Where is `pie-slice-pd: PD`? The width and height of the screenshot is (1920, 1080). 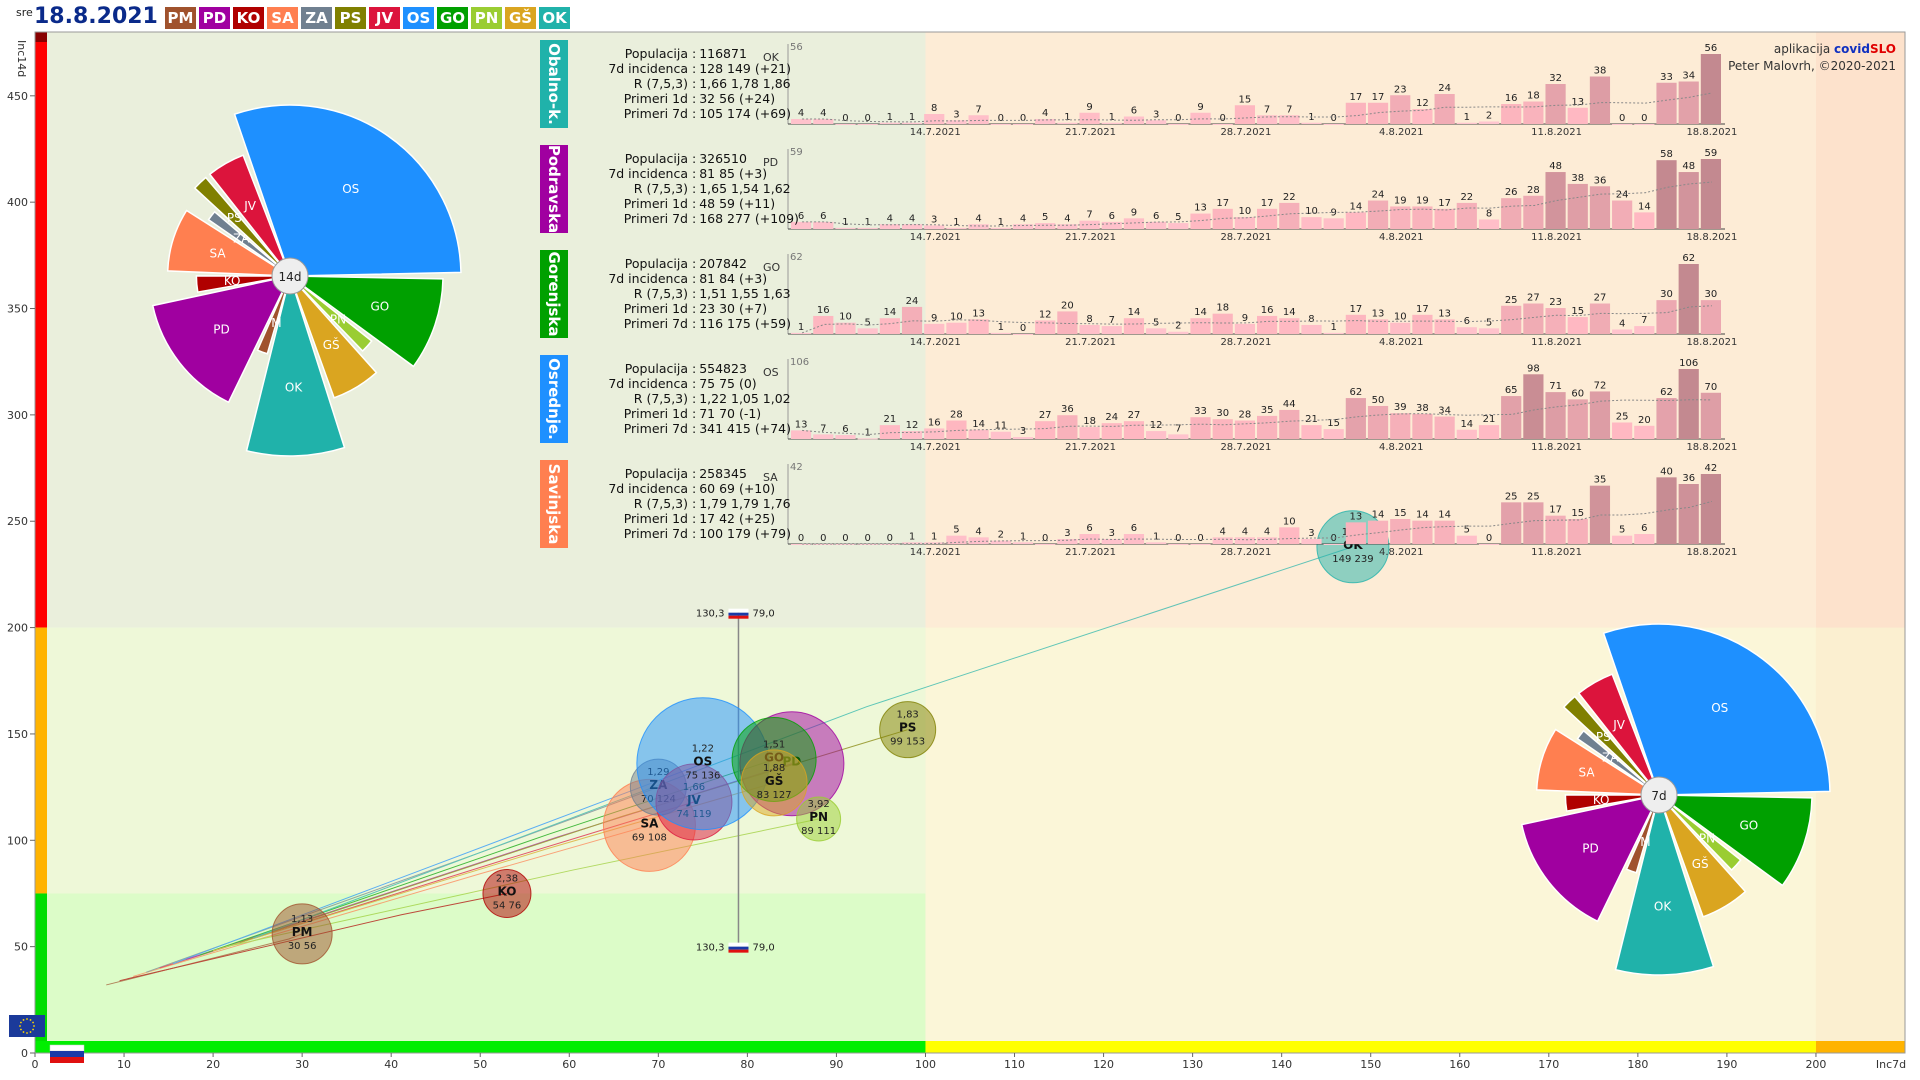 pie-slice-pd: PD is located at coordinates (1590, 858).